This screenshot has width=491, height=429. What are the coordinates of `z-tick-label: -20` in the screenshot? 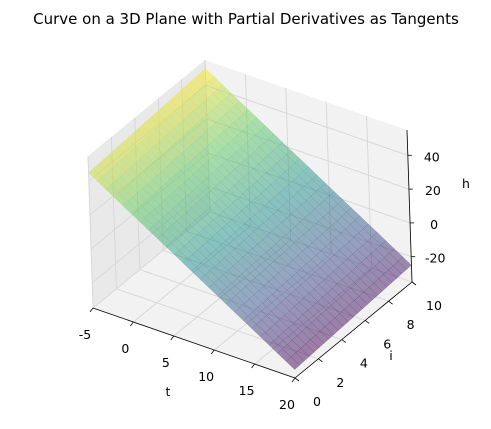 It's located at (435, 258).